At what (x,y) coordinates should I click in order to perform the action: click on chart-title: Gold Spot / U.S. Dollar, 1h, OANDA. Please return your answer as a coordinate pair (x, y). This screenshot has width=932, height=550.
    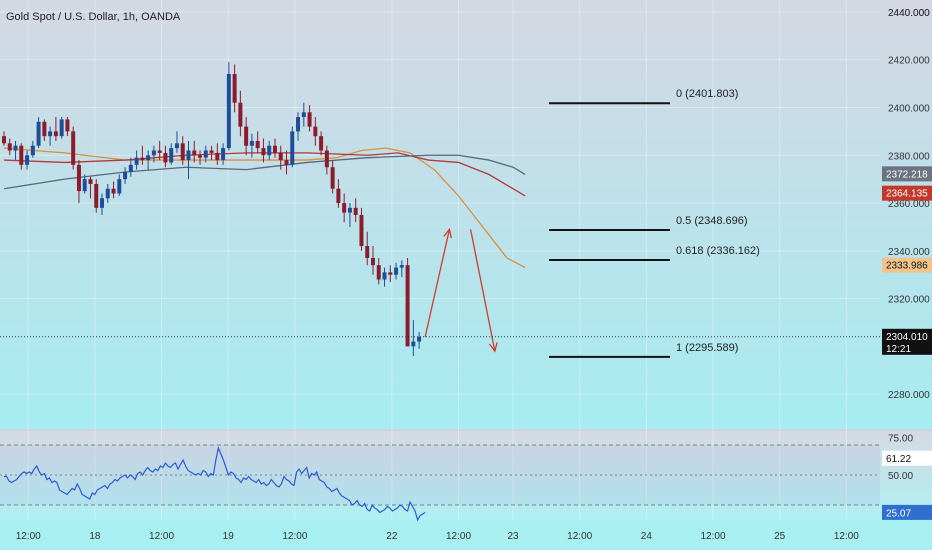
    Looking at the image, I should click on (93, 17).